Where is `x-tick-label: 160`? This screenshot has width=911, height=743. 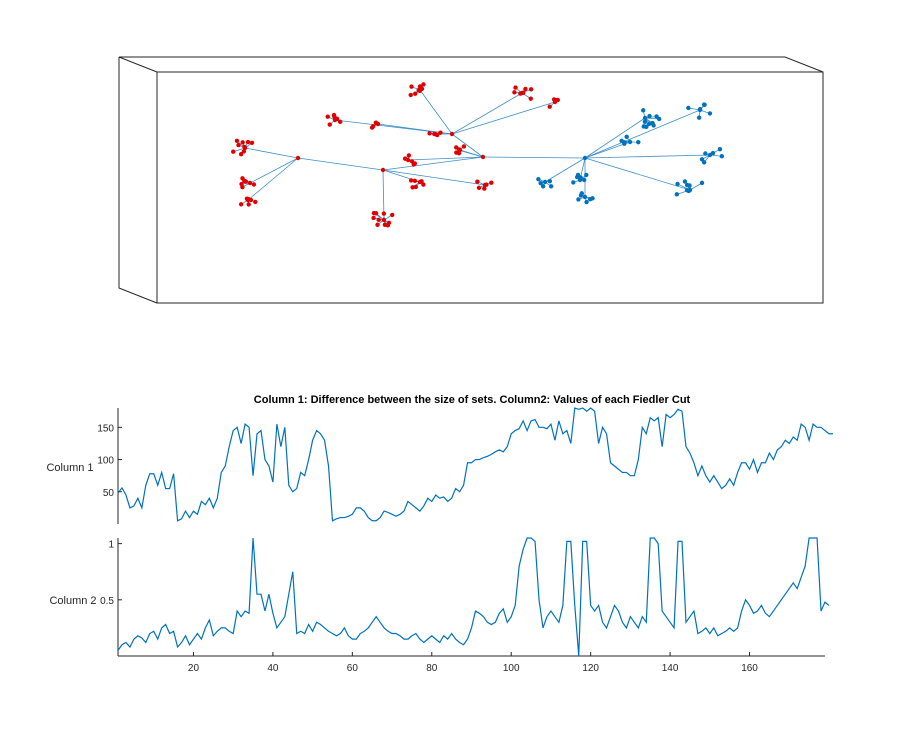 x-tick-label: 160 is located at coordinates (749, 668).